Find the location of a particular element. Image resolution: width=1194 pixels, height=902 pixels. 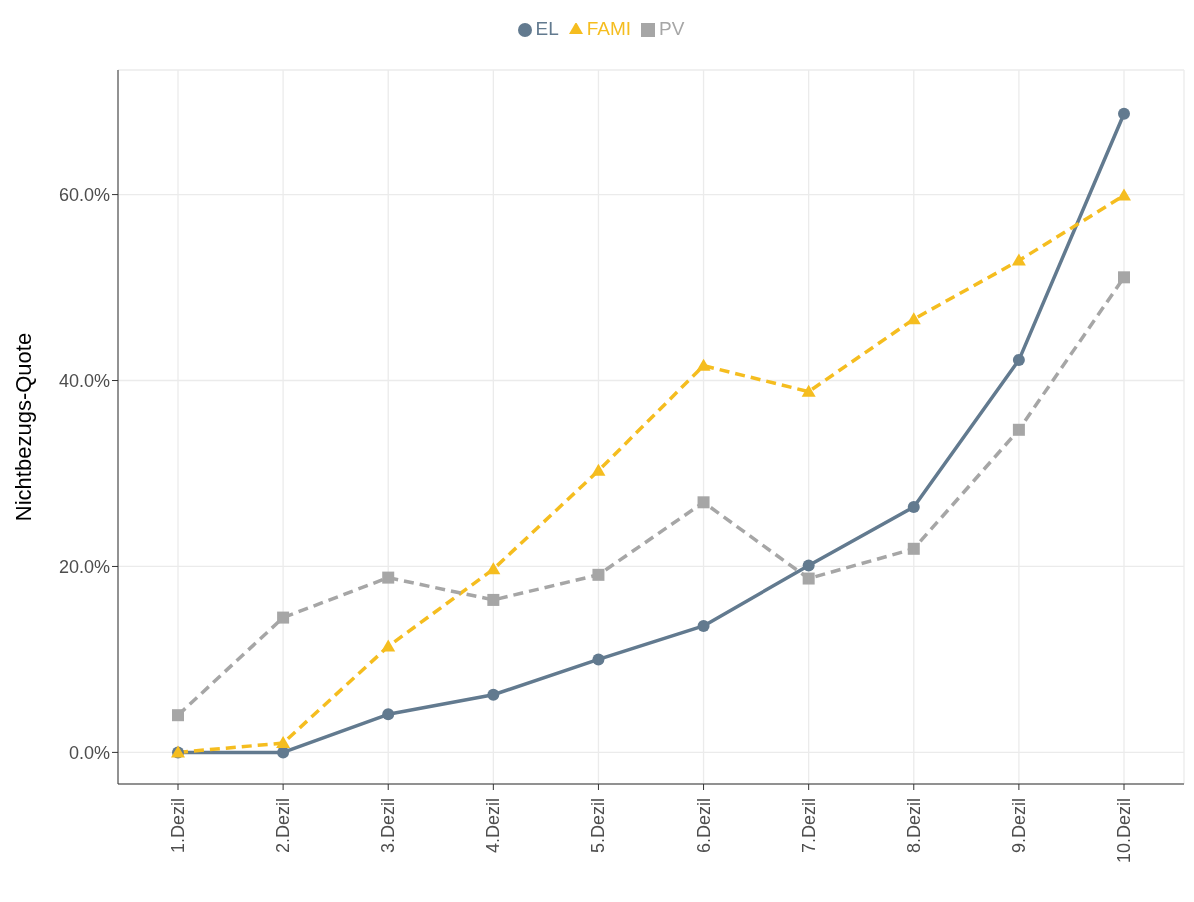

y-axis-title: Nichtbezugs-Quote is located at coordinates (23, 427).